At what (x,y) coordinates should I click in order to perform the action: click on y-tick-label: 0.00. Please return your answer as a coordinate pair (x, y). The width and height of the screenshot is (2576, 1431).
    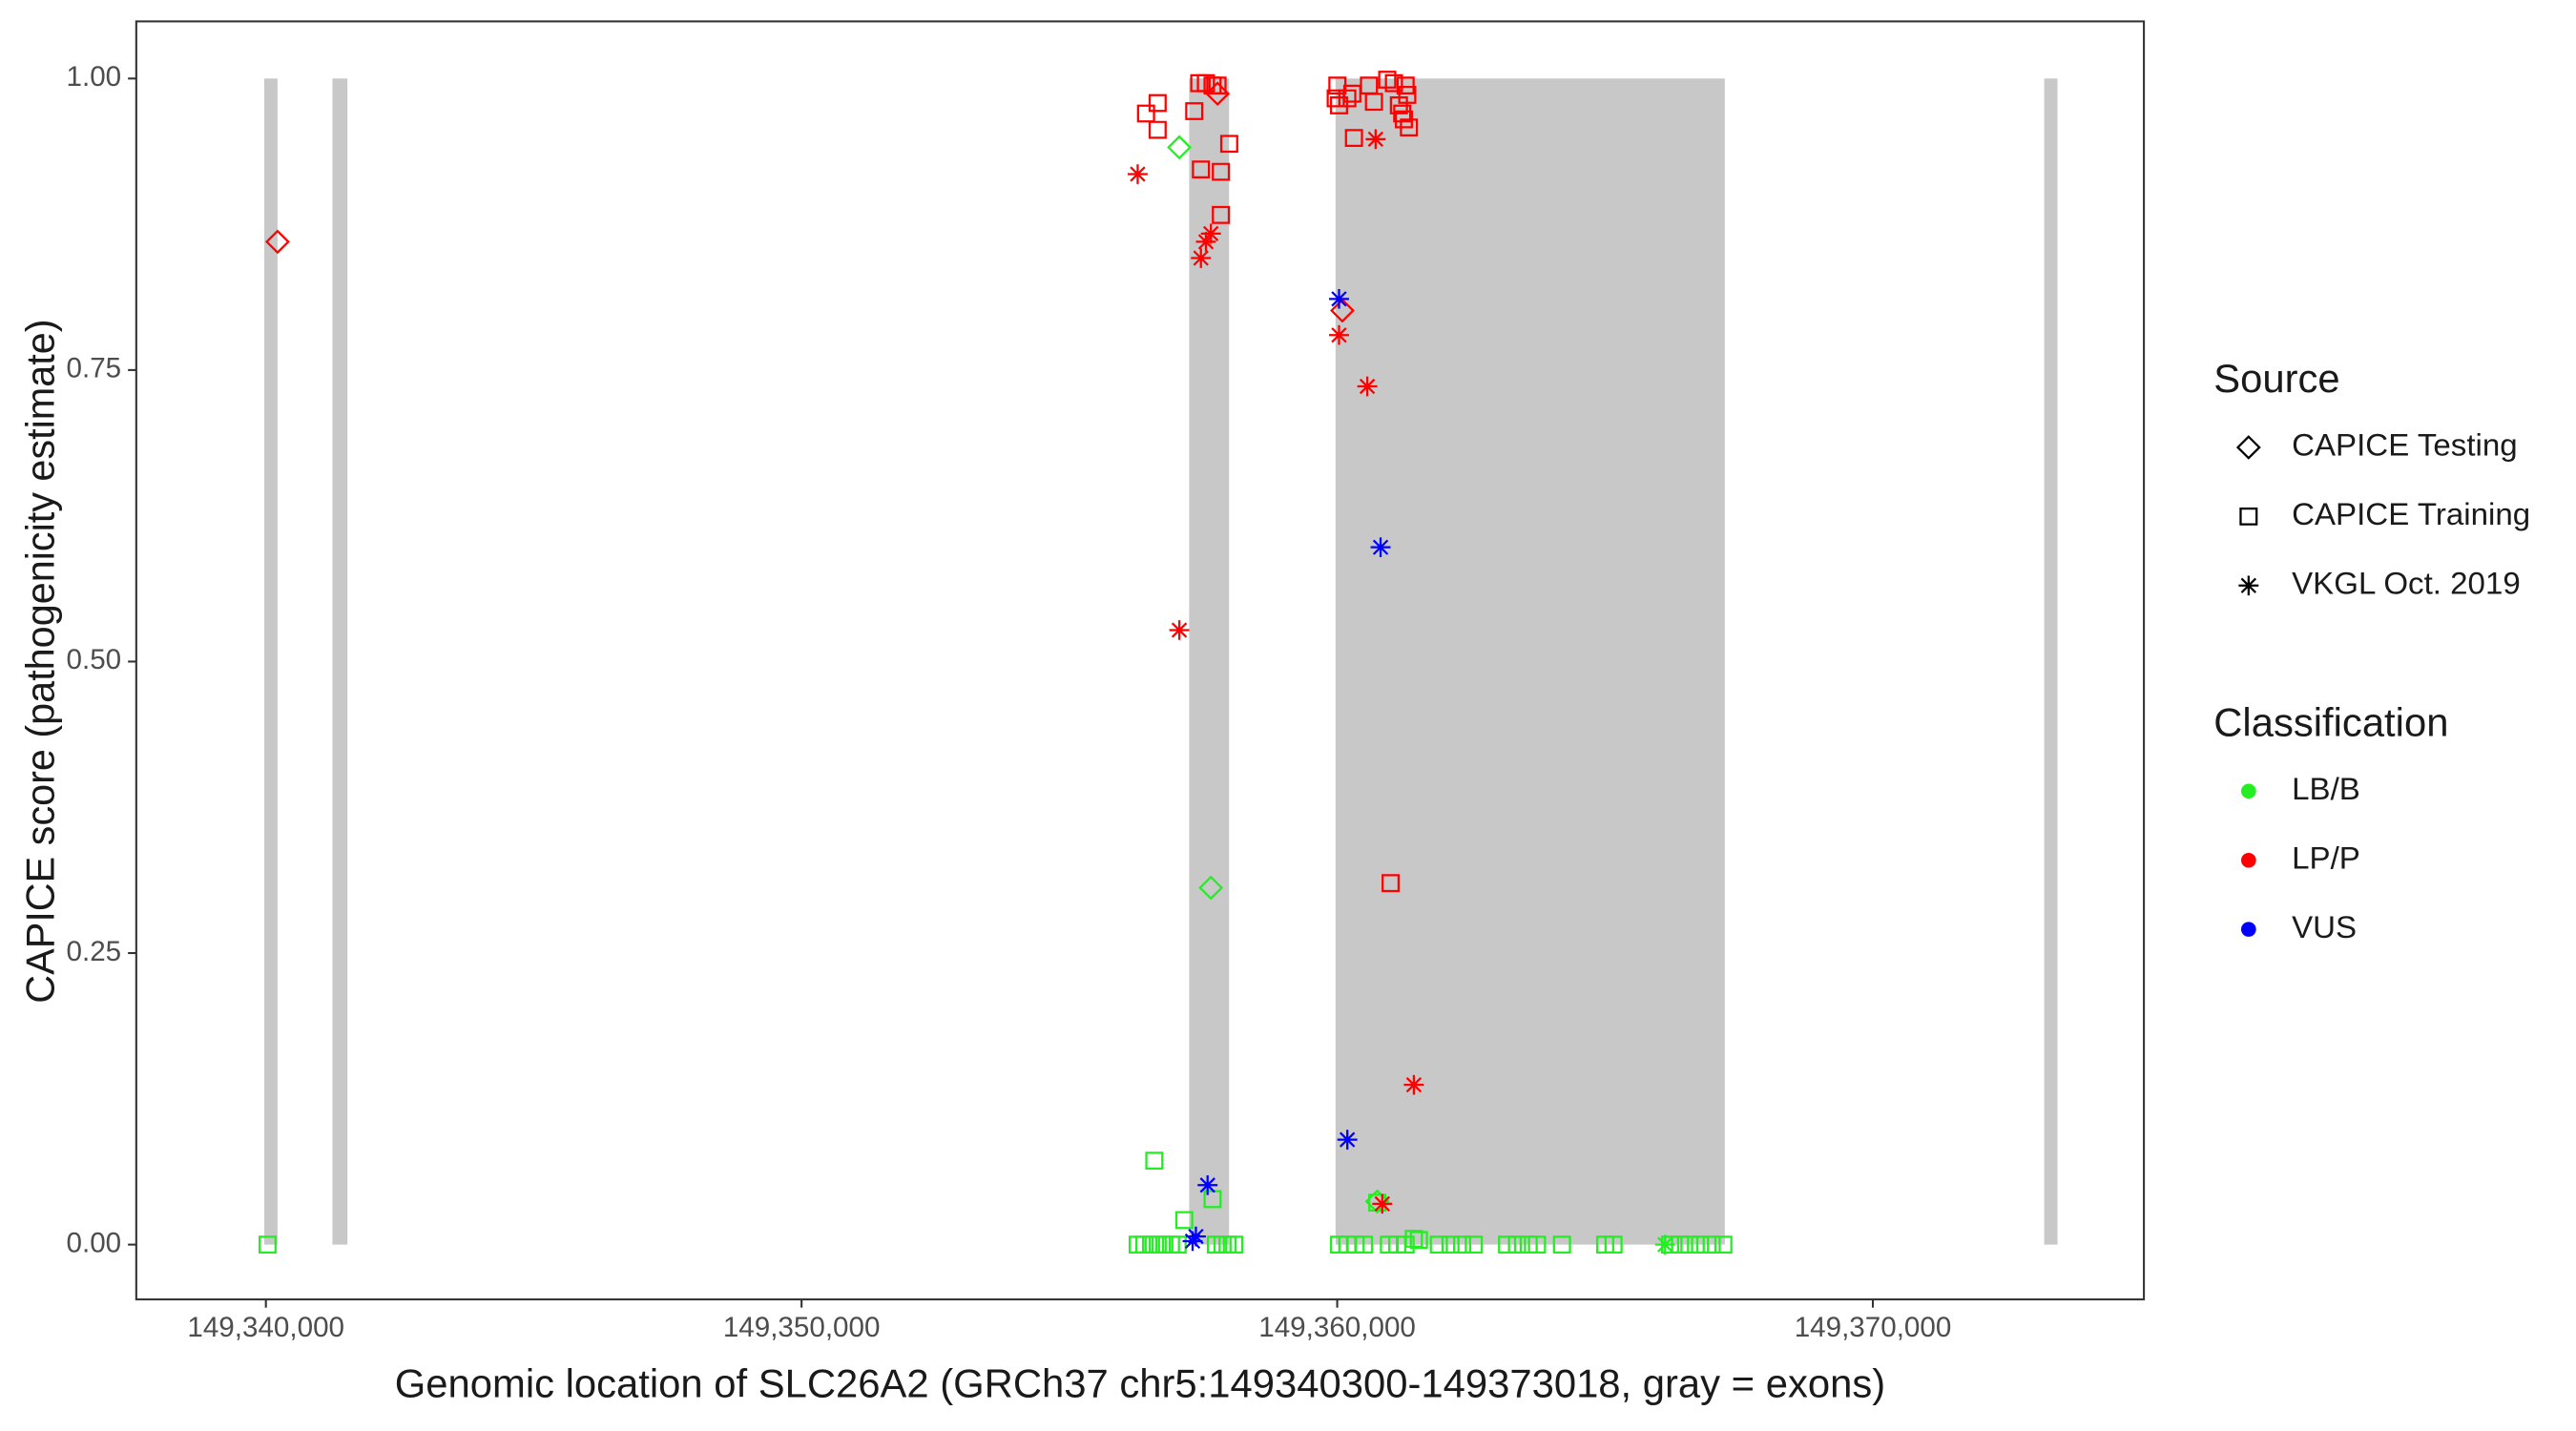
    Looking at the image, I should click on (94, 1242).